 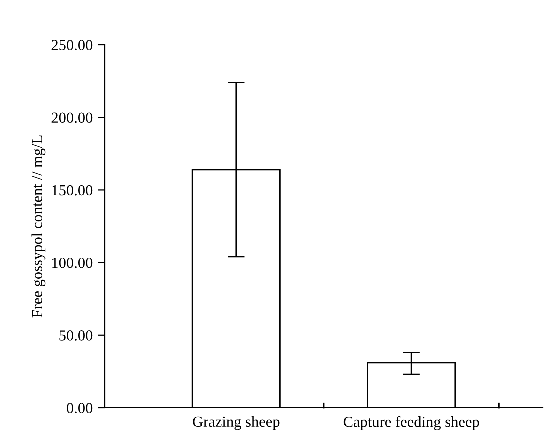 I want to click on x-tick-label: Grazing sheep, so click(x=236, y=423).